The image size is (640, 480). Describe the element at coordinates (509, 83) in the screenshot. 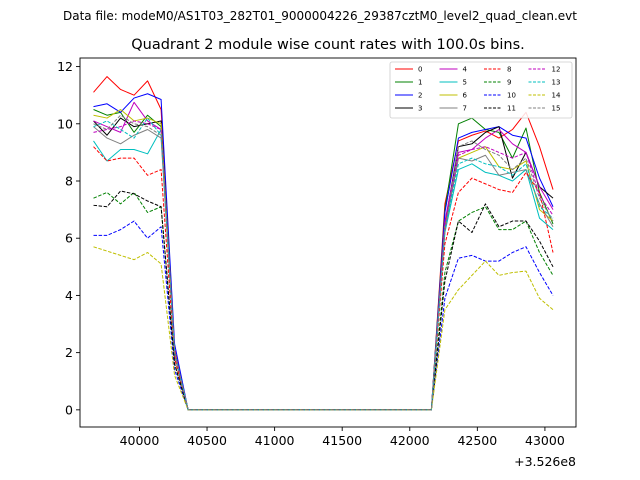

I see `legend-label-9: 9` at that location.